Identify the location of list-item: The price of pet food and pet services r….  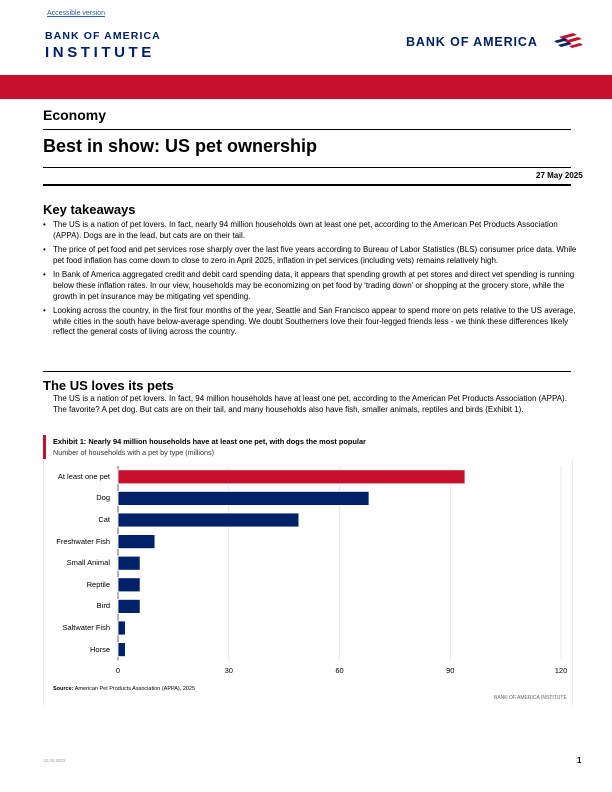
(310, 255).